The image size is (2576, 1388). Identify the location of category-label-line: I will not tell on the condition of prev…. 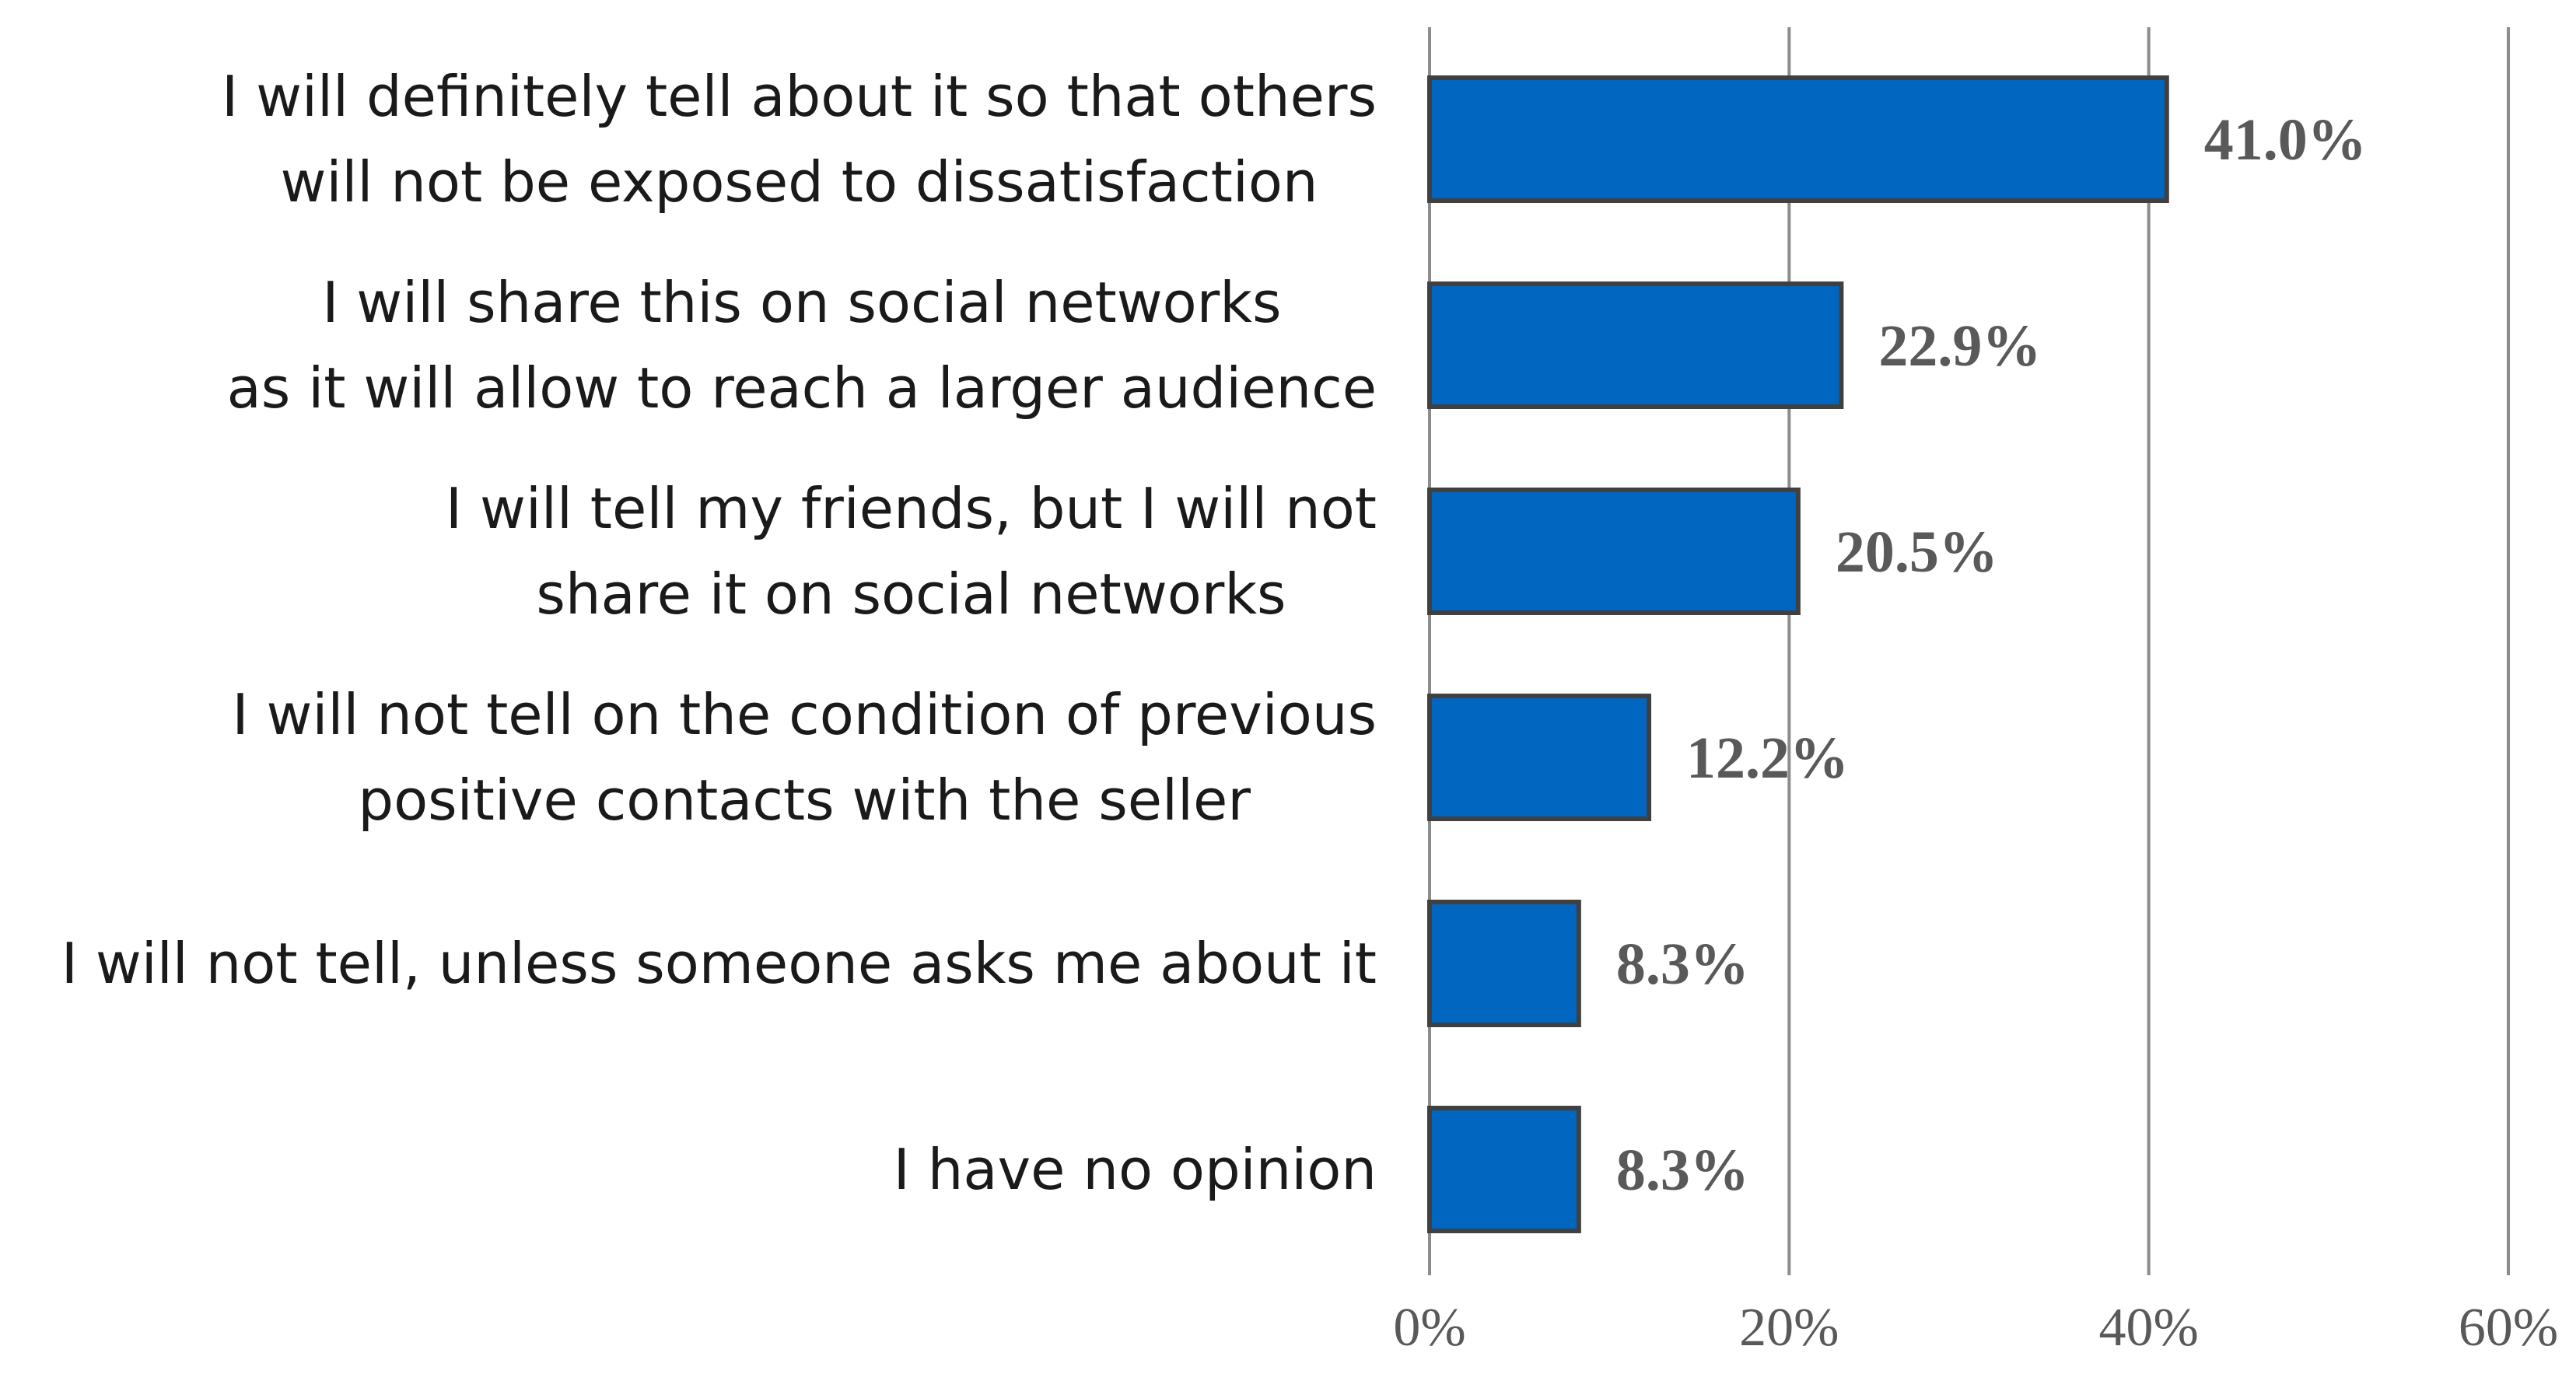
(804, 714).